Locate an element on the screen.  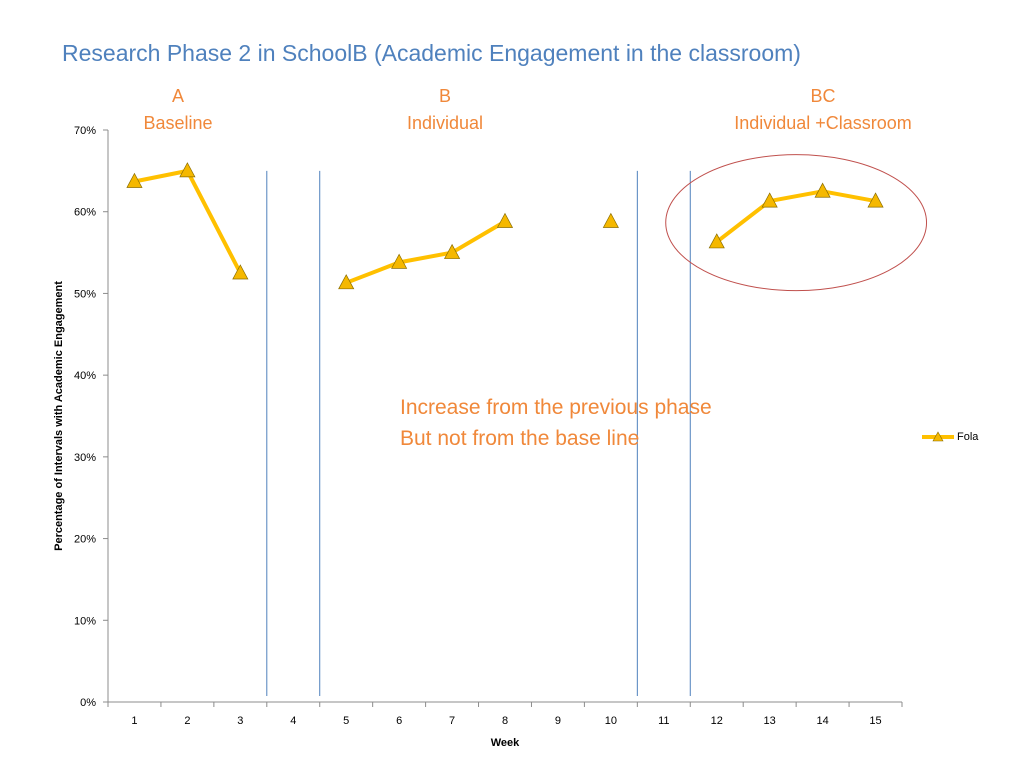
series-fola is located at coordinates (505, 226).